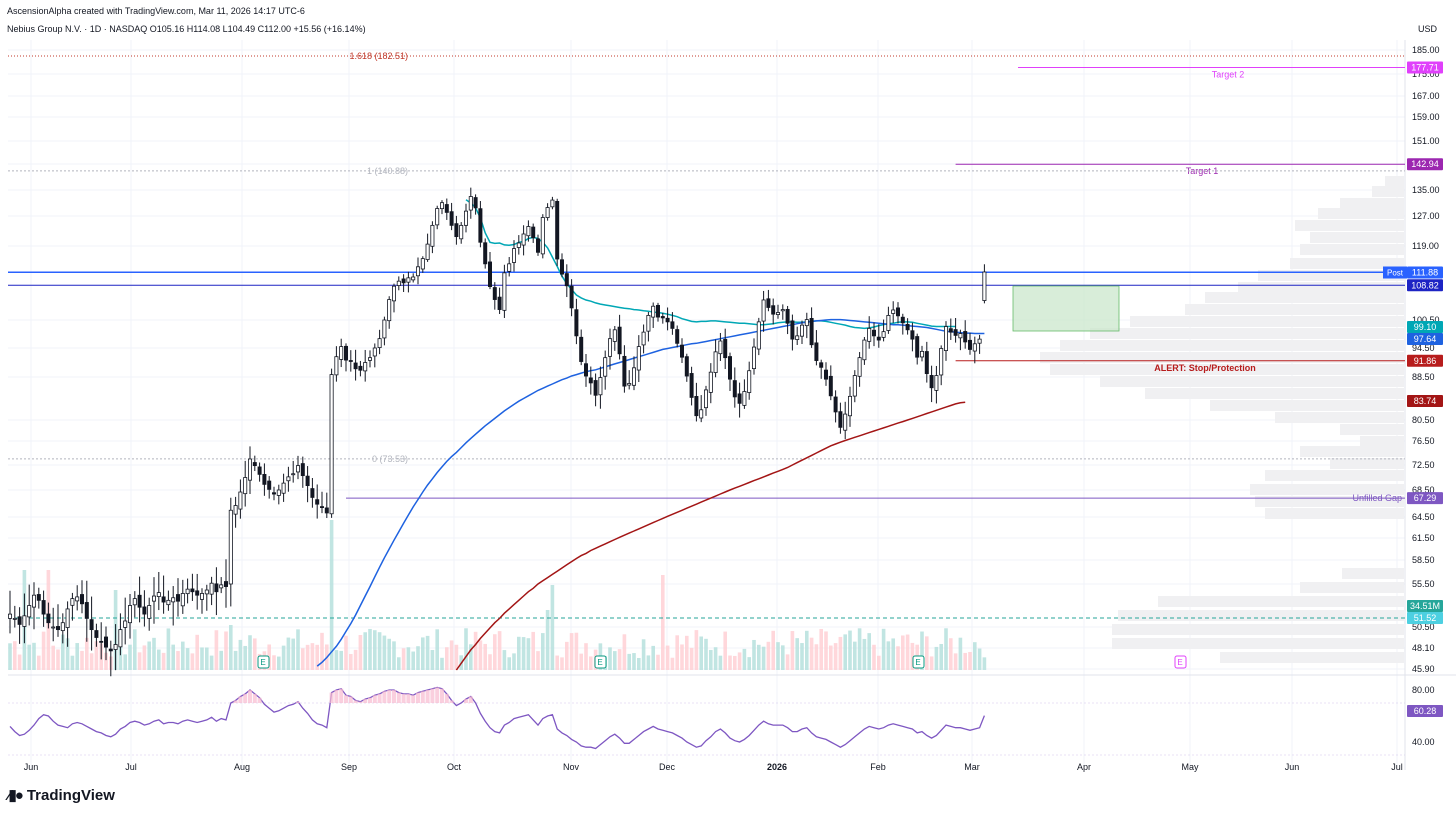 The image size is (1456, 815). Describe the element at coordinates (77, 29) in the screenshot. I see `symbol-title: Nebius Group N.V. · 1D · NASDAQ` at that location.